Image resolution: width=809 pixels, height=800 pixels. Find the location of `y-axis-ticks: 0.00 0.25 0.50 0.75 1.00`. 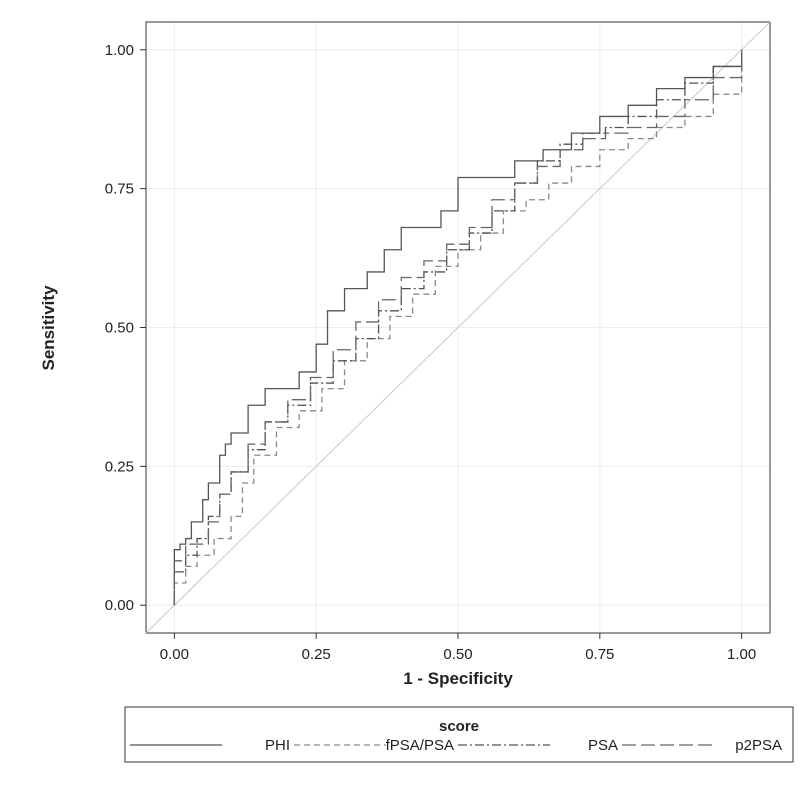

y-axis-ticks: 0.00 0.25 0.50 0.75 1.00 is located at coordinates (125, 328).